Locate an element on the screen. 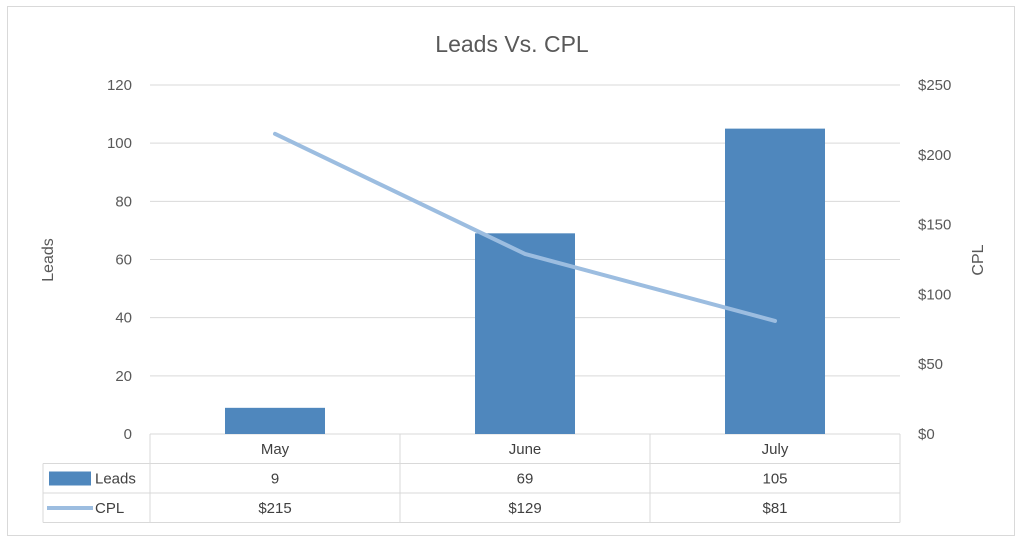 The width and height of the screenshot is (1024, 544). right-axis-ticks: $0 $50 $100 $150 $200 $250 is located at coordinates (934, 260).